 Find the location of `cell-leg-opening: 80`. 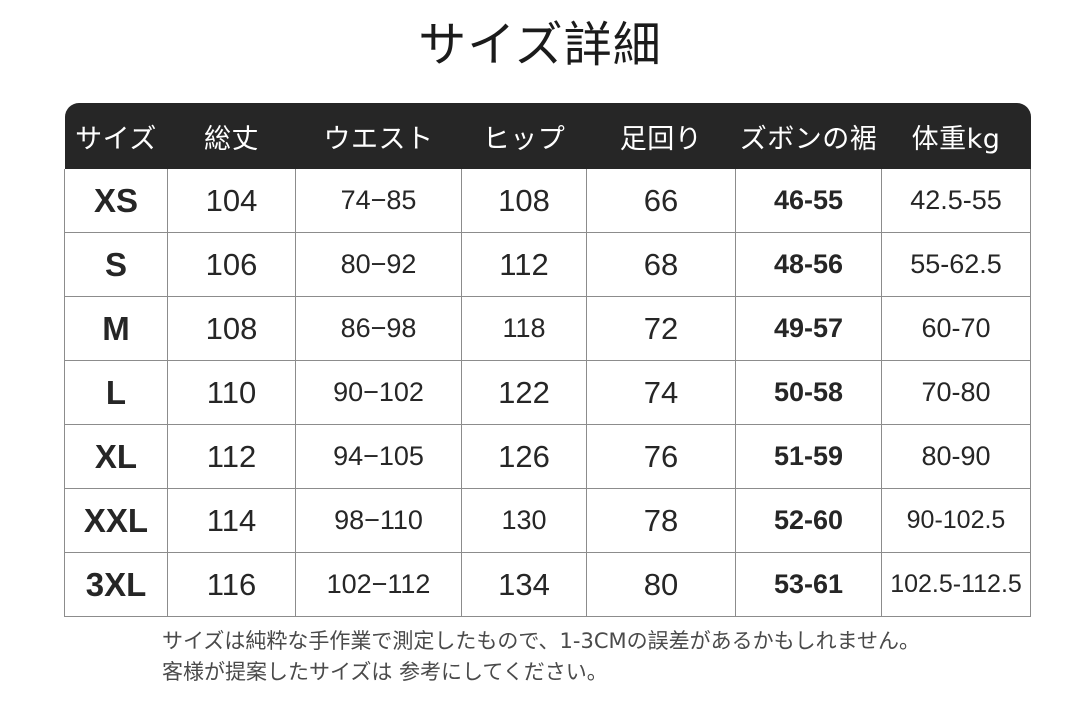

cell-leg-opening: 80 is located at coordinates (661, 584).